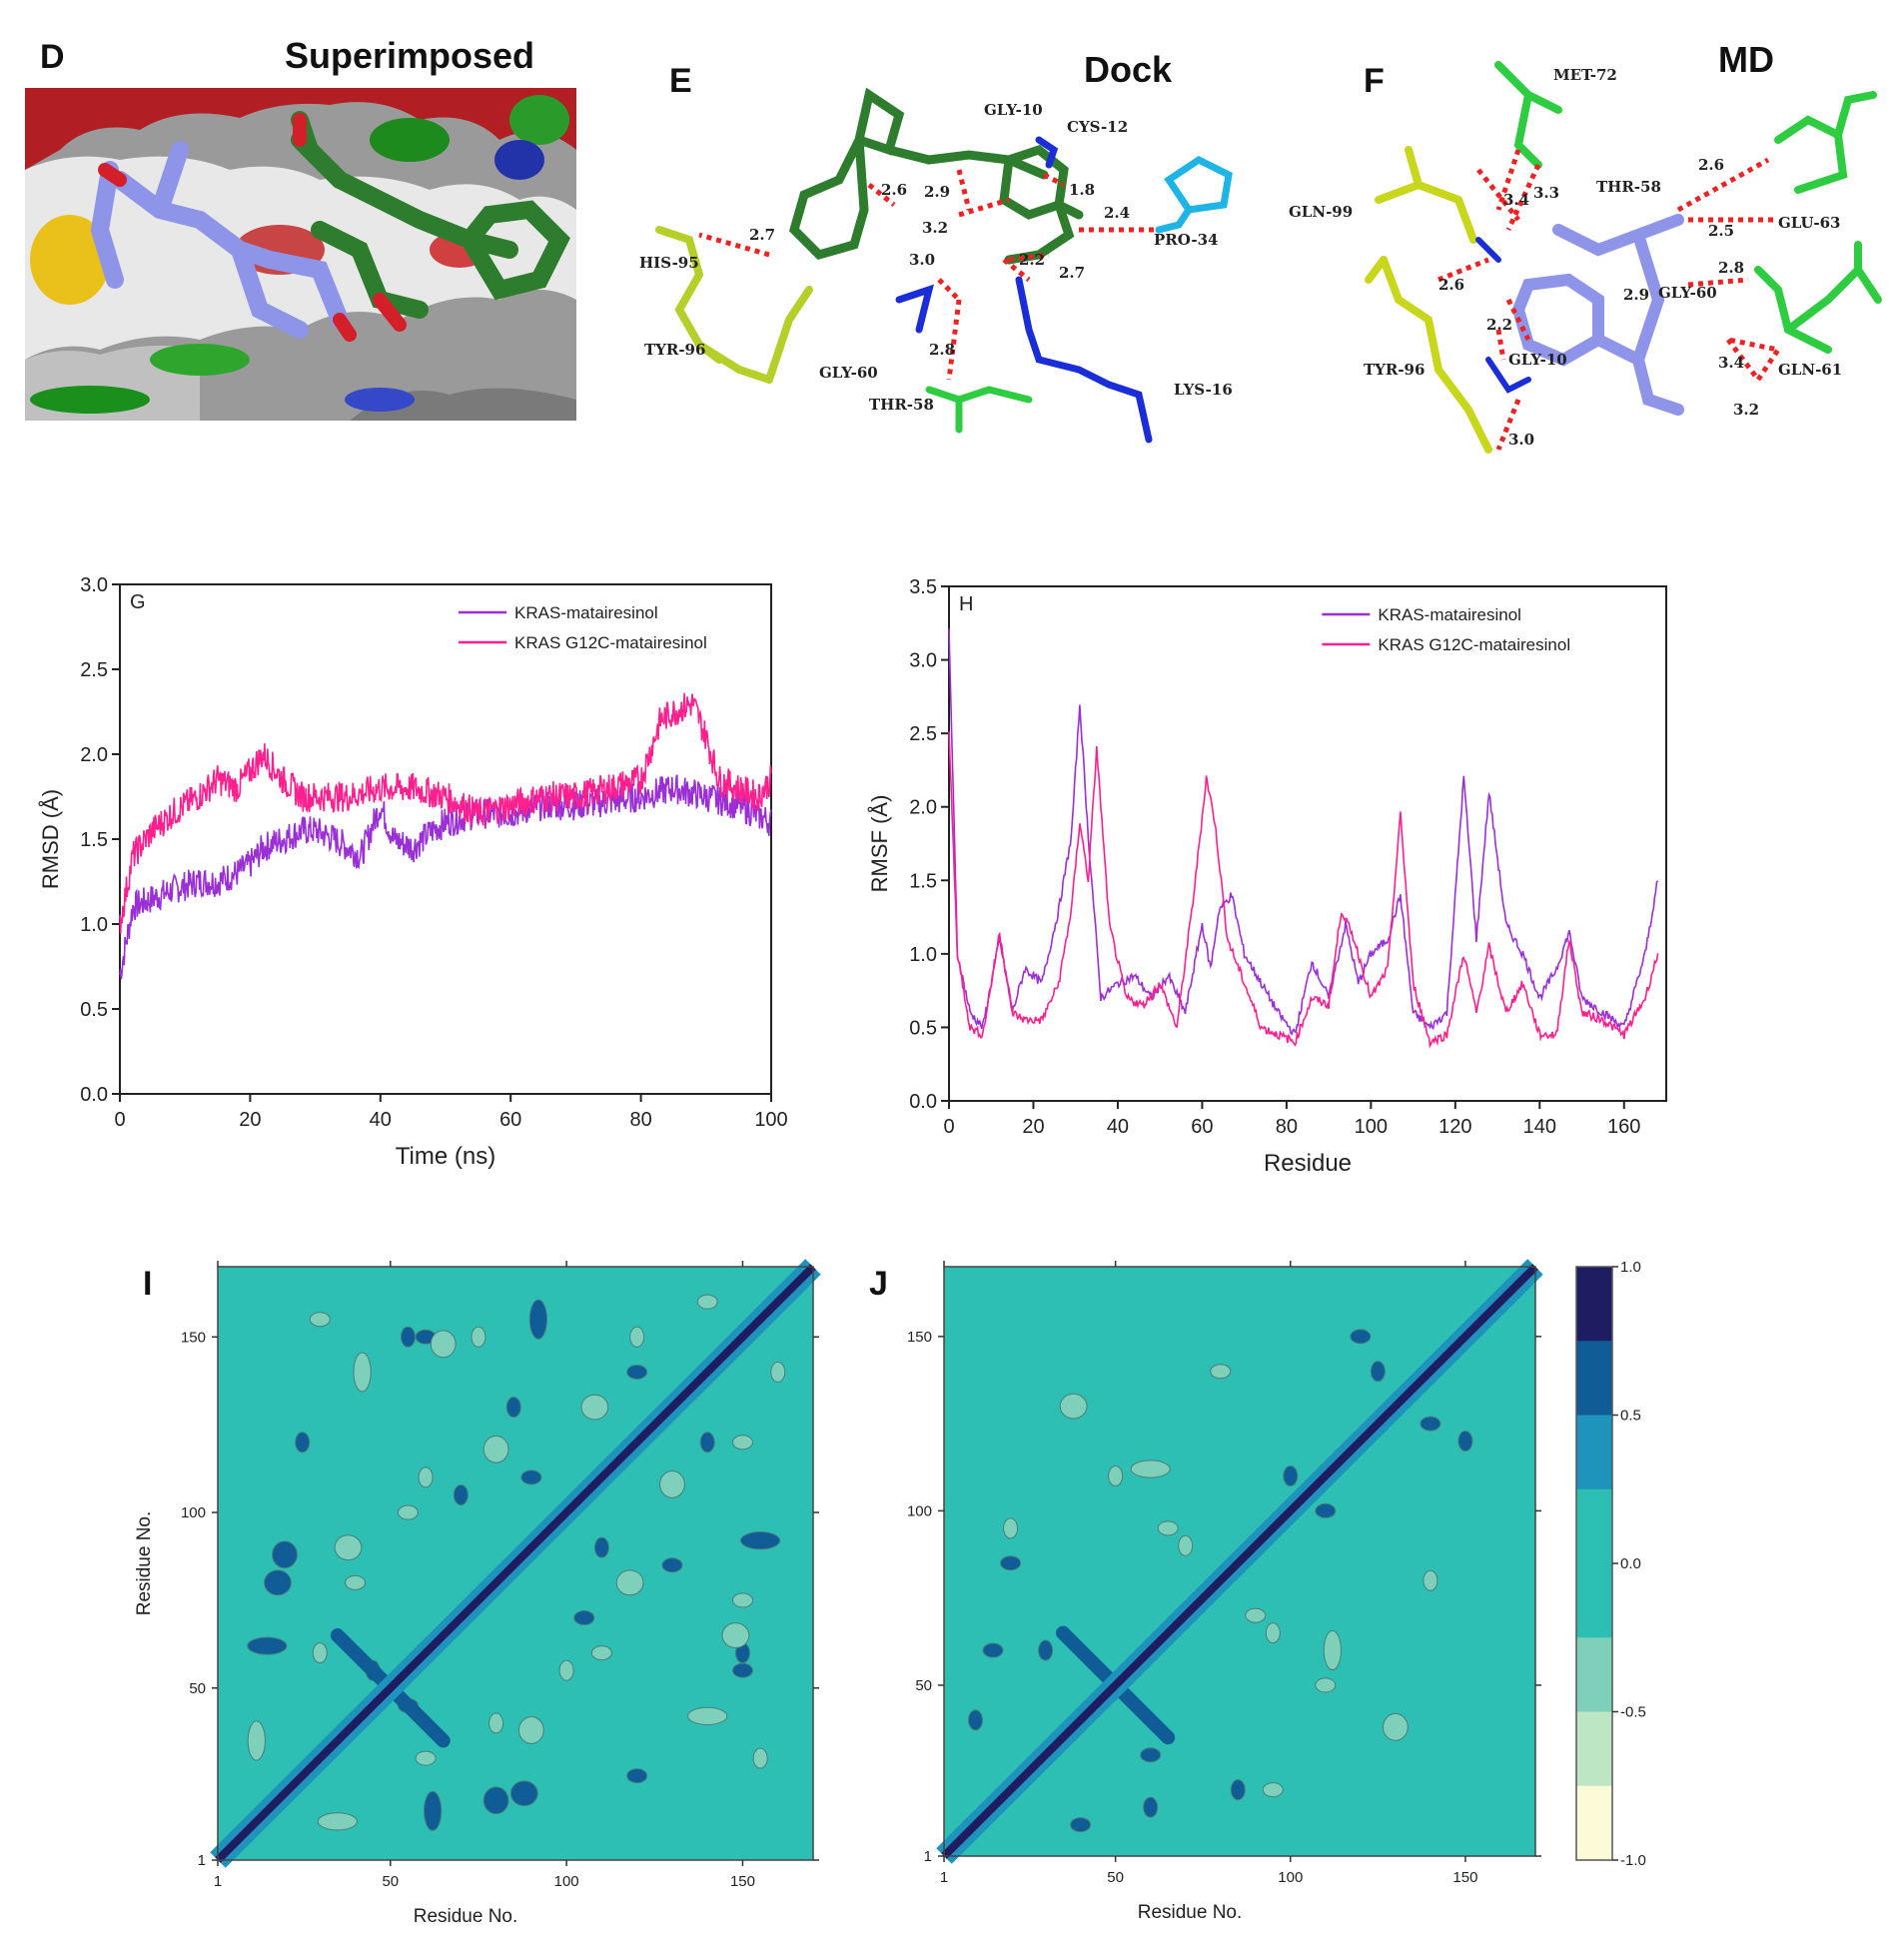 Image resolution: width=1904 pixels, height=1955 pixels. I want to click on residue-label-lys16-e: LYS-16, so click(1203, 390).